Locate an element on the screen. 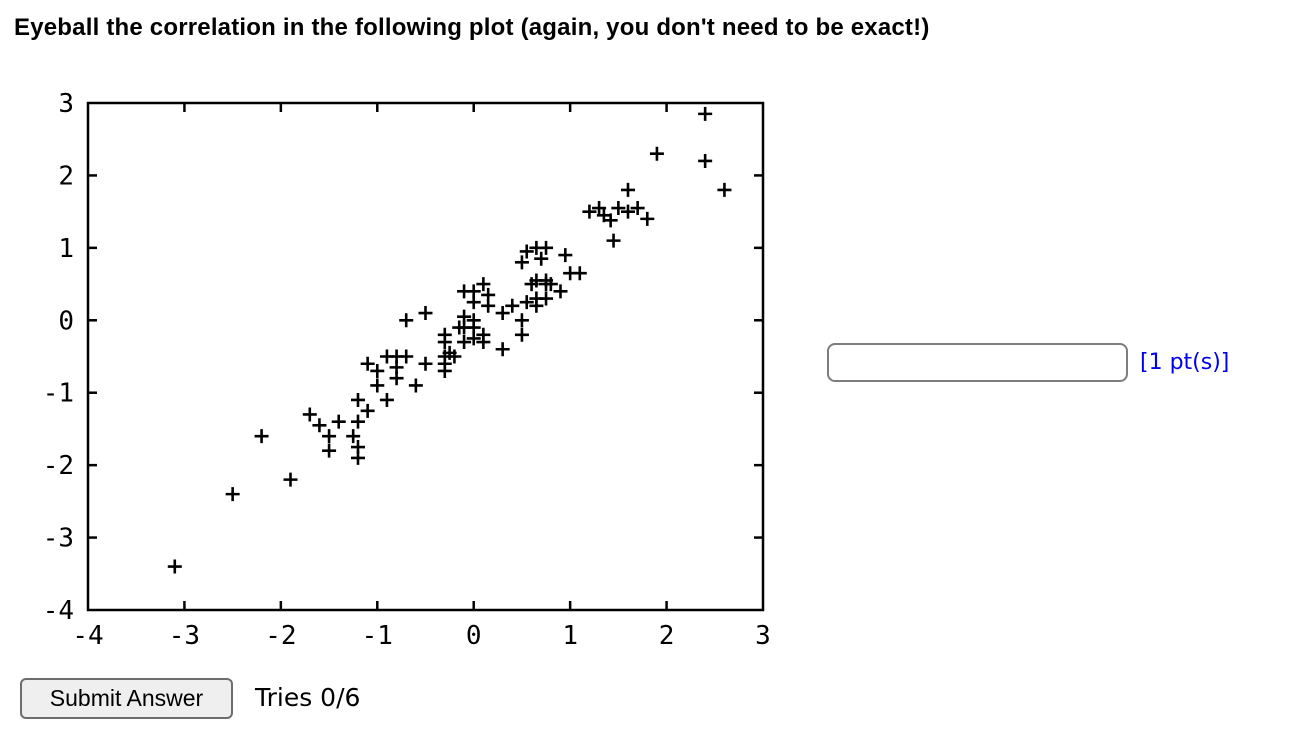 This screenshot has height=740, width=1304. x-tick-label: -3 is located at coordinates (184, 636).